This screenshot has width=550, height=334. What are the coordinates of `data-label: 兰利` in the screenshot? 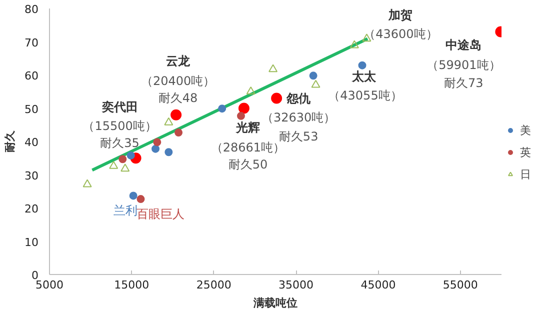 It's located at (125, 211).